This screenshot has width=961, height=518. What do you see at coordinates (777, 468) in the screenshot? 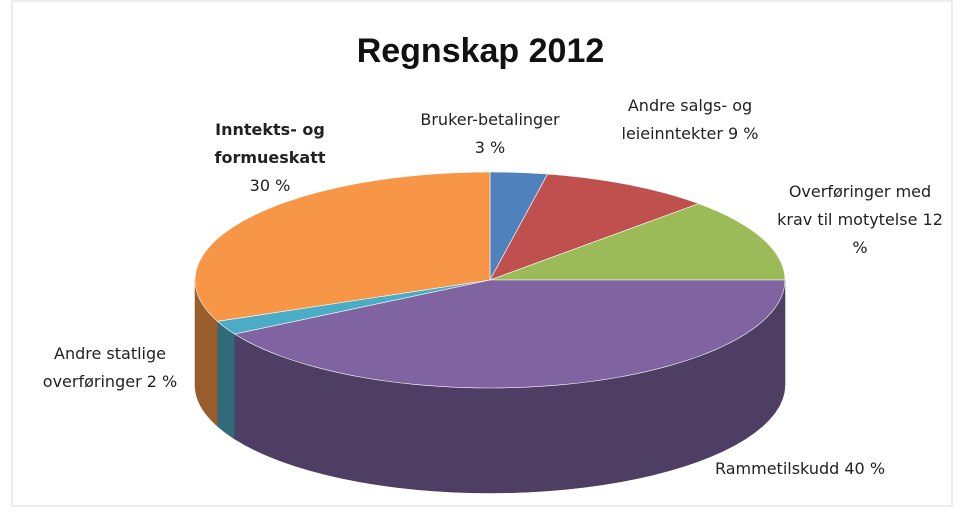
I see `category-label: Rammetilskudd` at bounding box center [777, 468].